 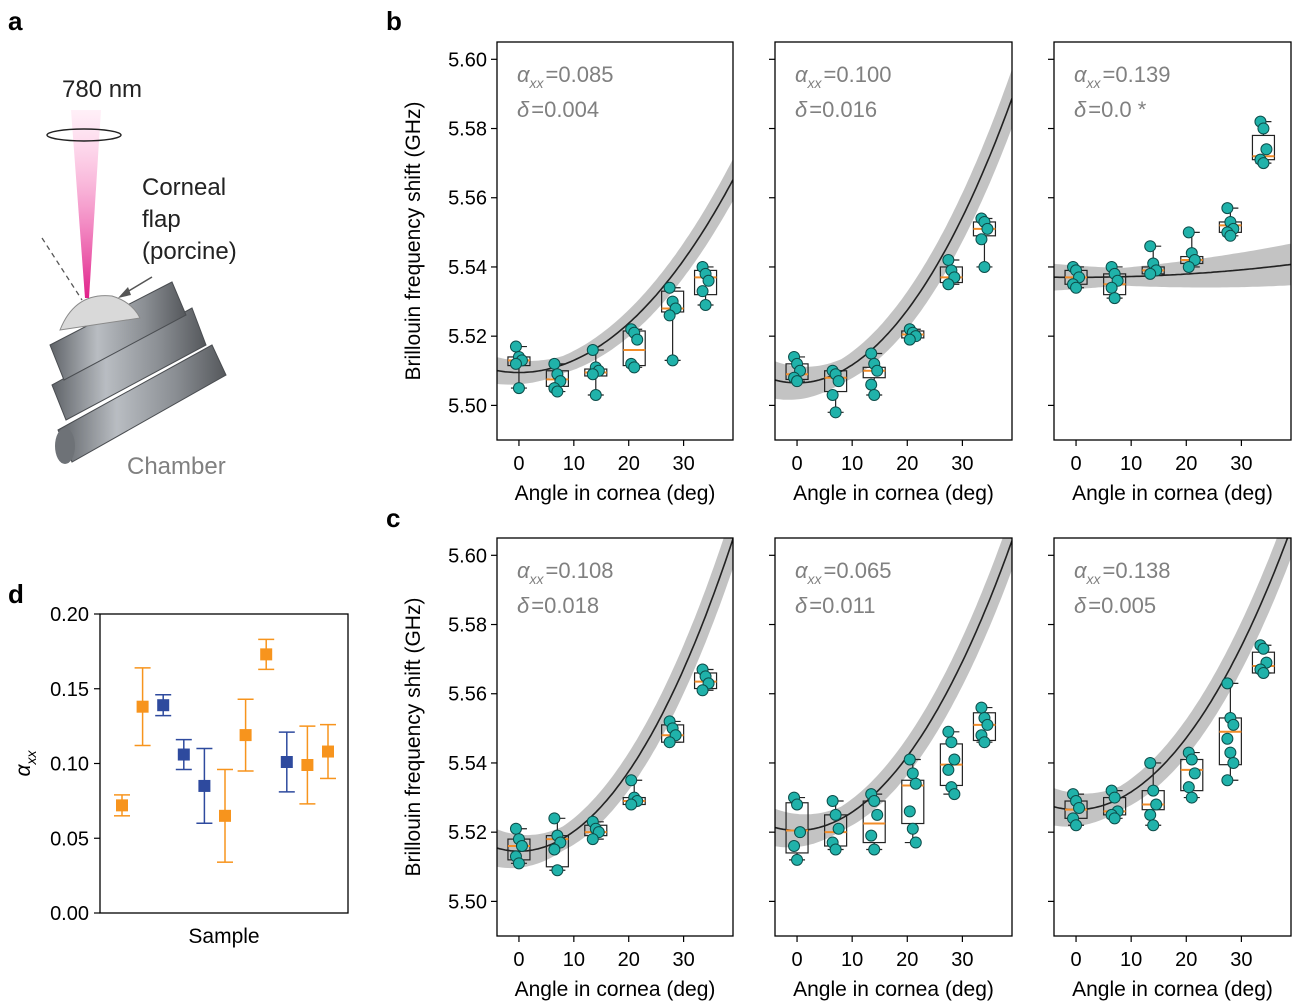 What do you see at coordinates (858, 74) in the screenshot?
I see `alpha-value: =0.100` at bounding box center [858, 74].